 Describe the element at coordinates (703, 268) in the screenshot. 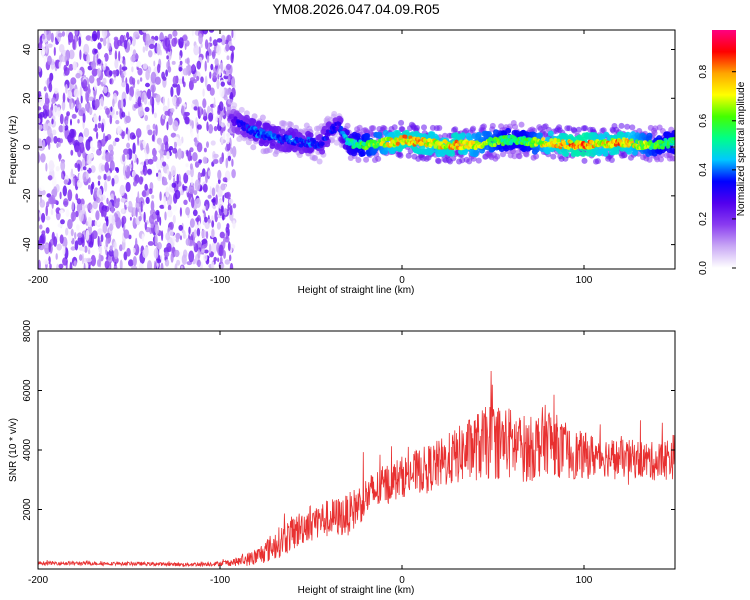

I see `colorbar-tick-label: 0.0` at that location.